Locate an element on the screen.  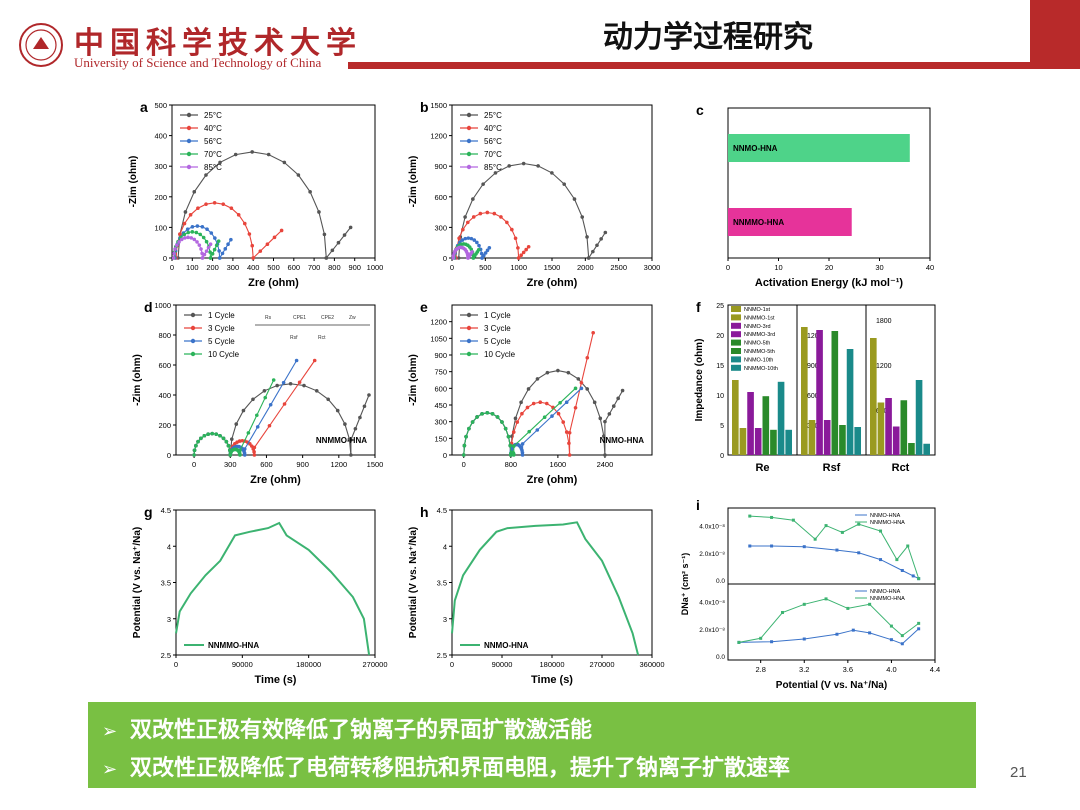
x-axis-label: Activation Energy (kJ mol⁻¹) is located at coordinates (829, 283).